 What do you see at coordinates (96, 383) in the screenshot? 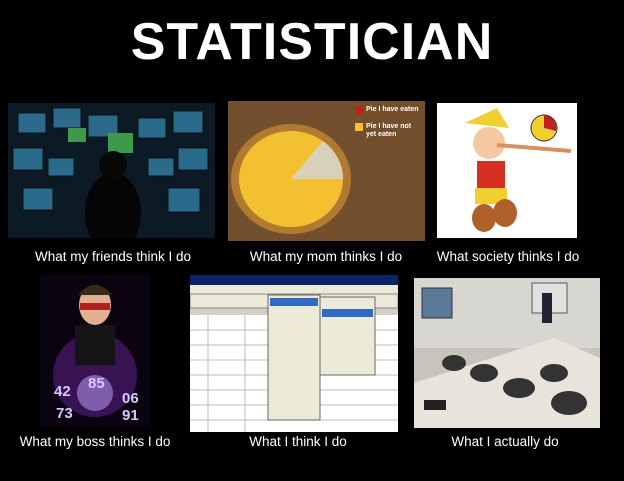
I see `ball-number: 85` at bounding box center [96, 383].